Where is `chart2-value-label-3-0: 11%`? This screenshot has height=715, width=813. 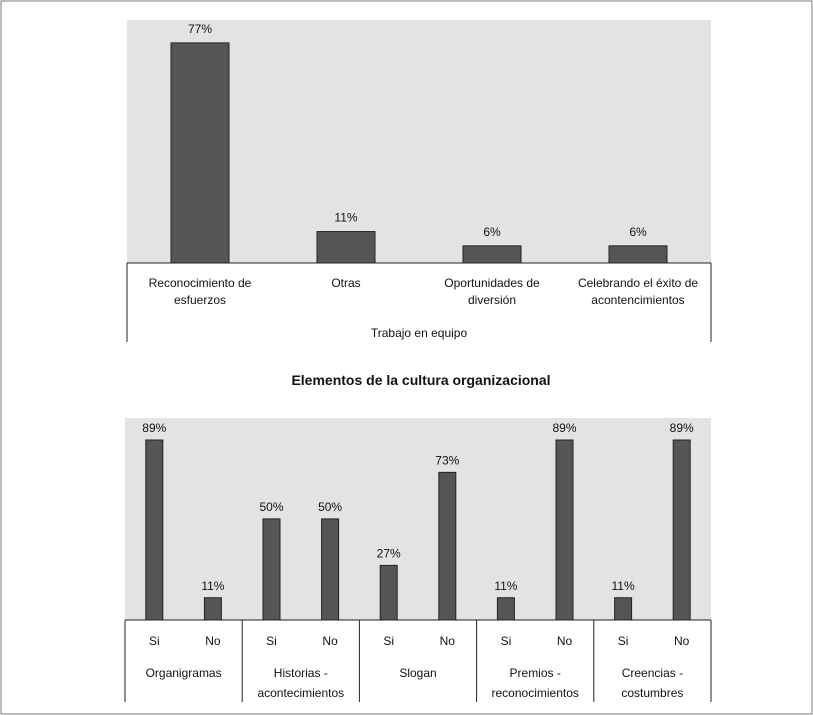
chart2-value-label-3-0: 11% is located at coordinates (505, 586).